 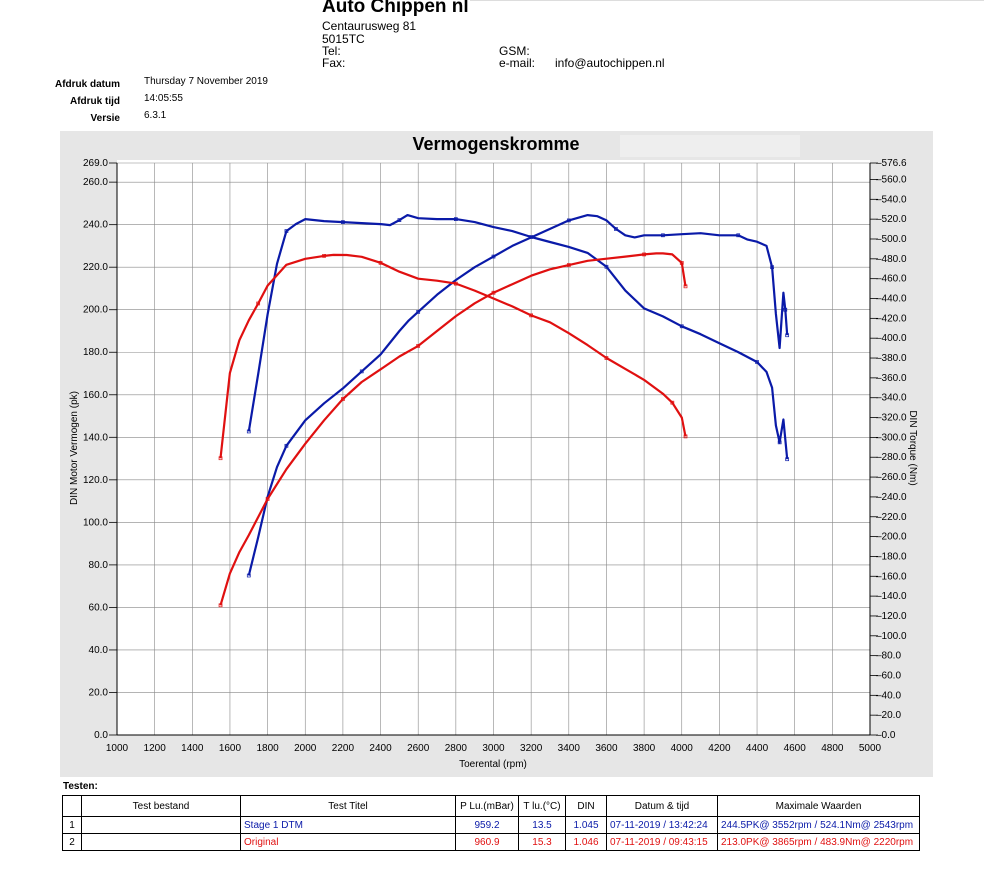 I want to click on version: 6.3.1, so click(x=155, y=115).